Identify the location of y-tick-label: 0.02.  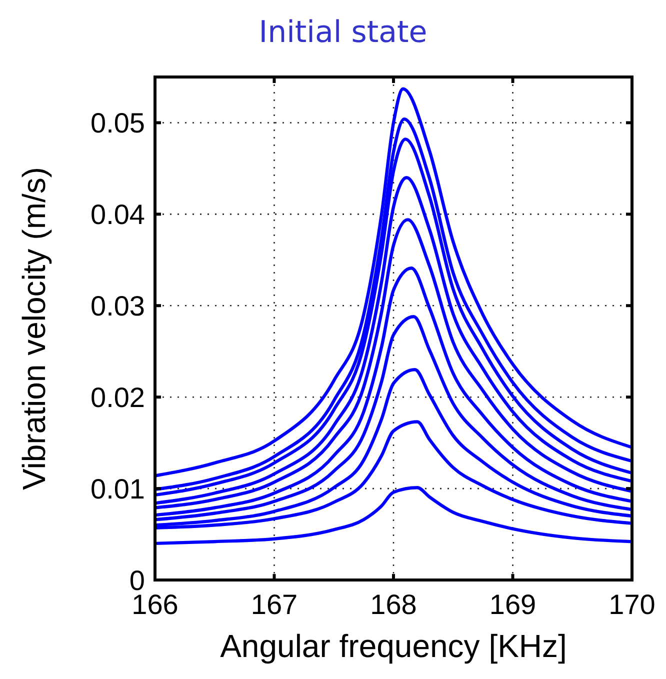
(117, 397).